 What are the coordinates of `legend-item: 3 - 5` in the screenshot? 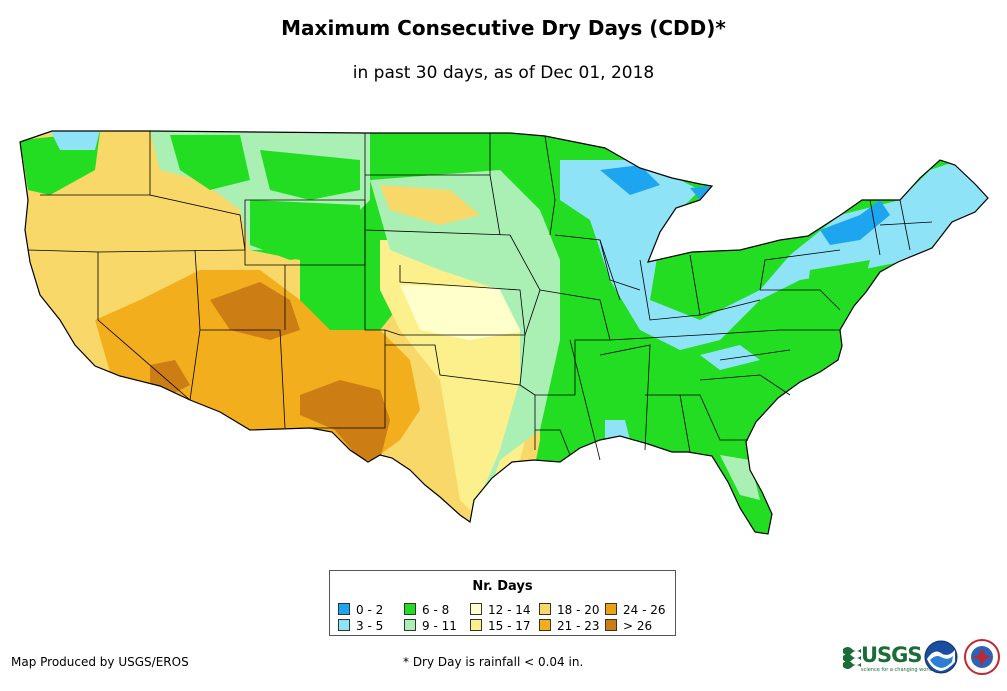 It's located at (360, 625).